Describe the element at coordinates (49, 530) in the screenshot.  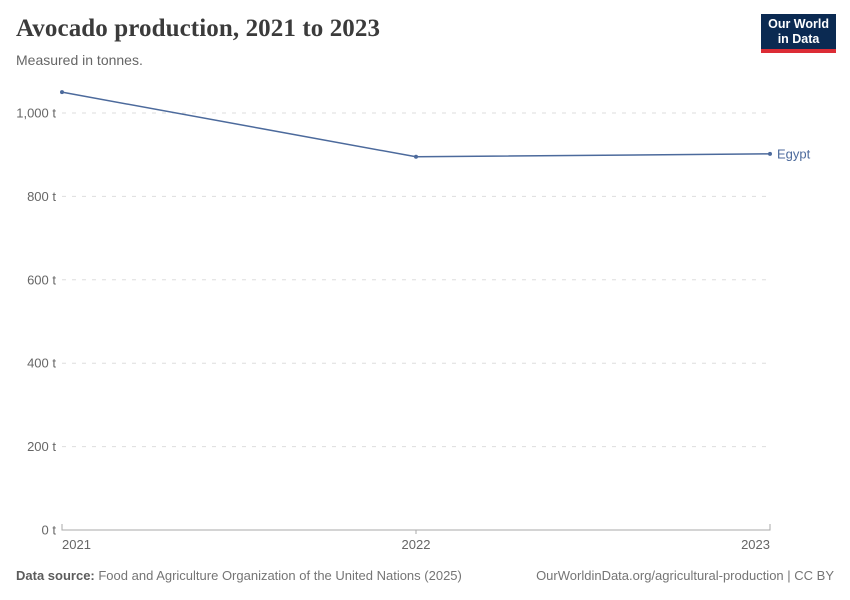
I see `y-axis-tick-label: 0 t` at that location.